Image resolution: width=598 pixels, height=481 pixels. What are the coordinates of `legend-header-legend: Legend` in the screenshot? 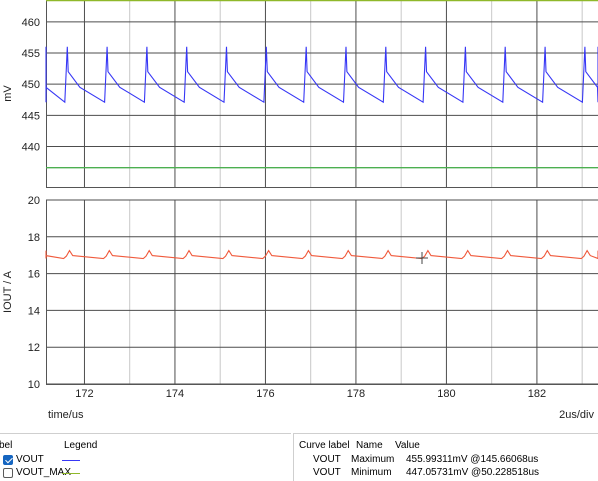 It's located at (81, 445).